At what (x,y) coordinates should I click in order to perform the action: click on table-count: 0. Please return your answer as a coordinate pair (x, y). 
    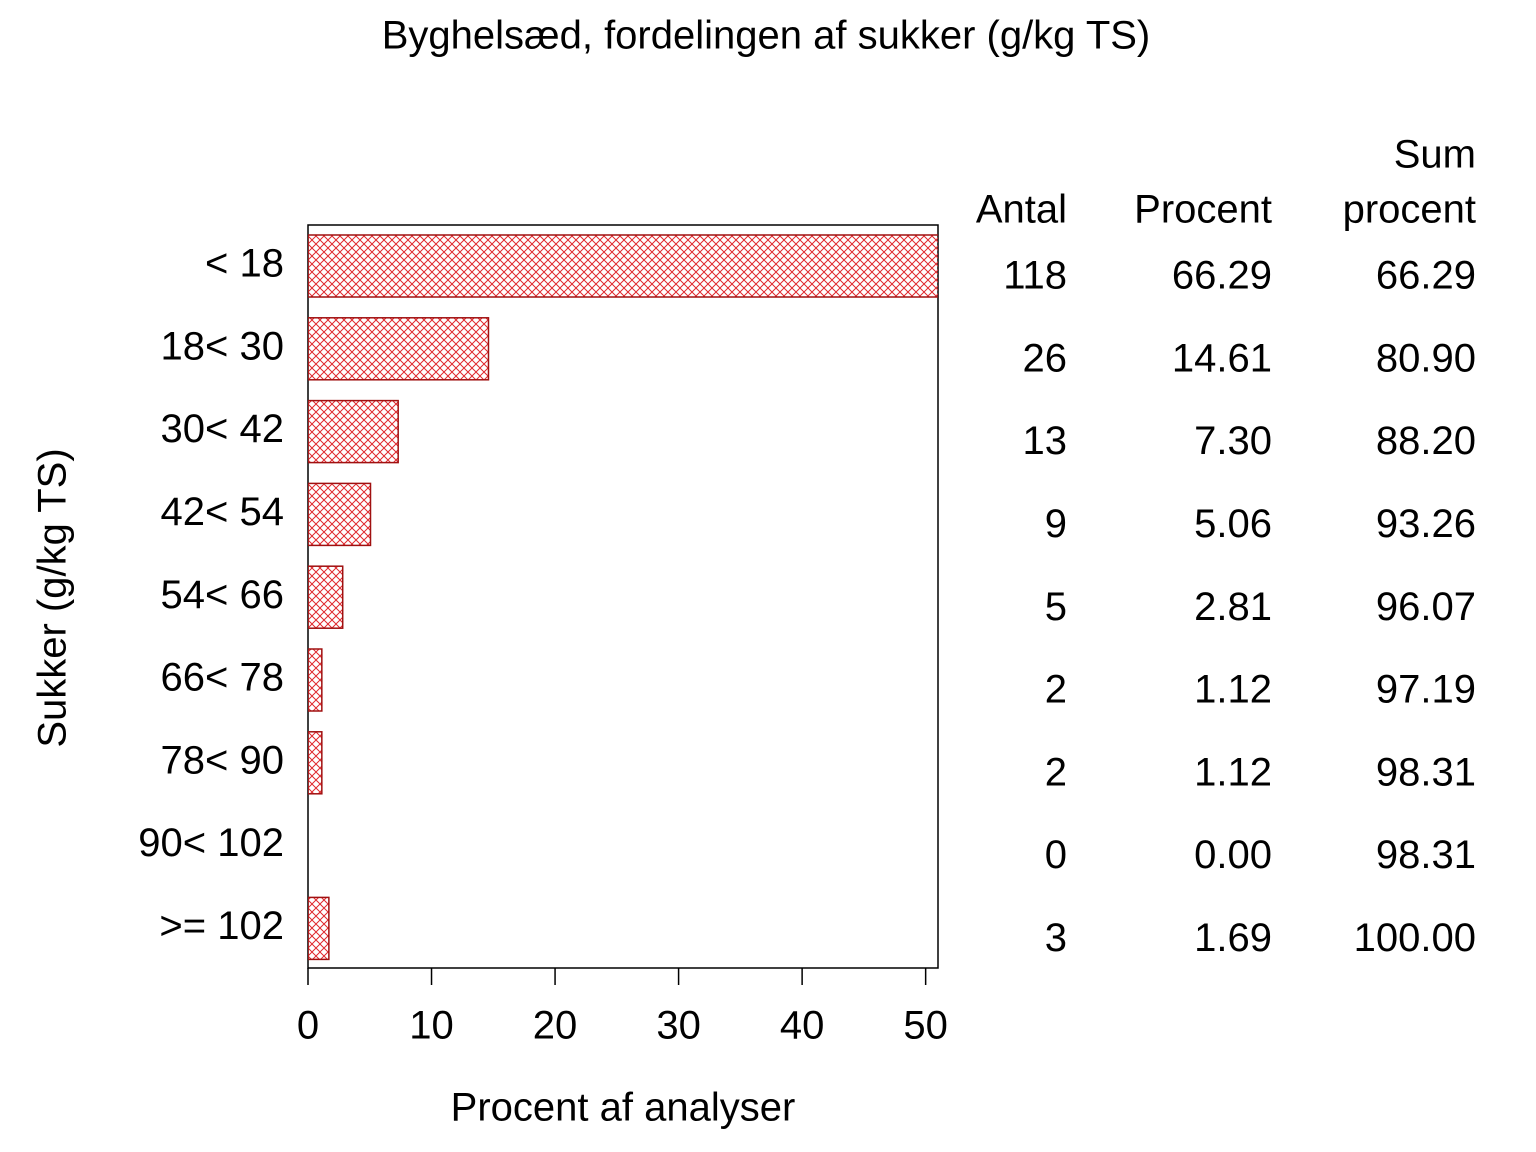
    Looking at the image, I should click on (1056, 855).